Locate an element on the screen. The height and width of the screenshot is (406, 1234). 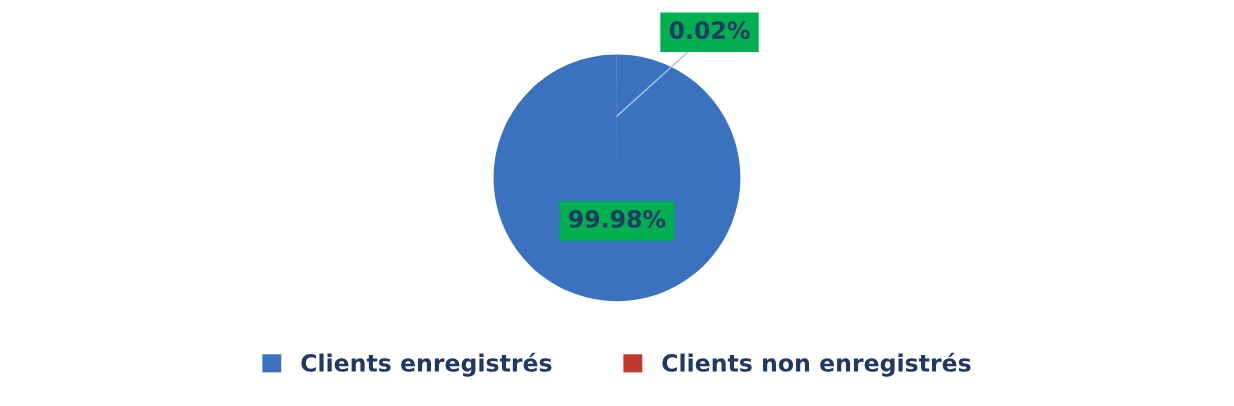
data-label: 99.98% is located at coordinates (617, 219).